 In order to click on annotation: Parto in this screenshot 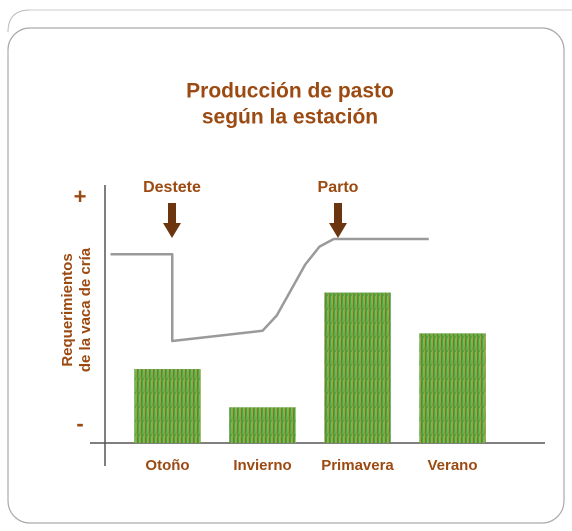, I will do `click(338, 187)`.